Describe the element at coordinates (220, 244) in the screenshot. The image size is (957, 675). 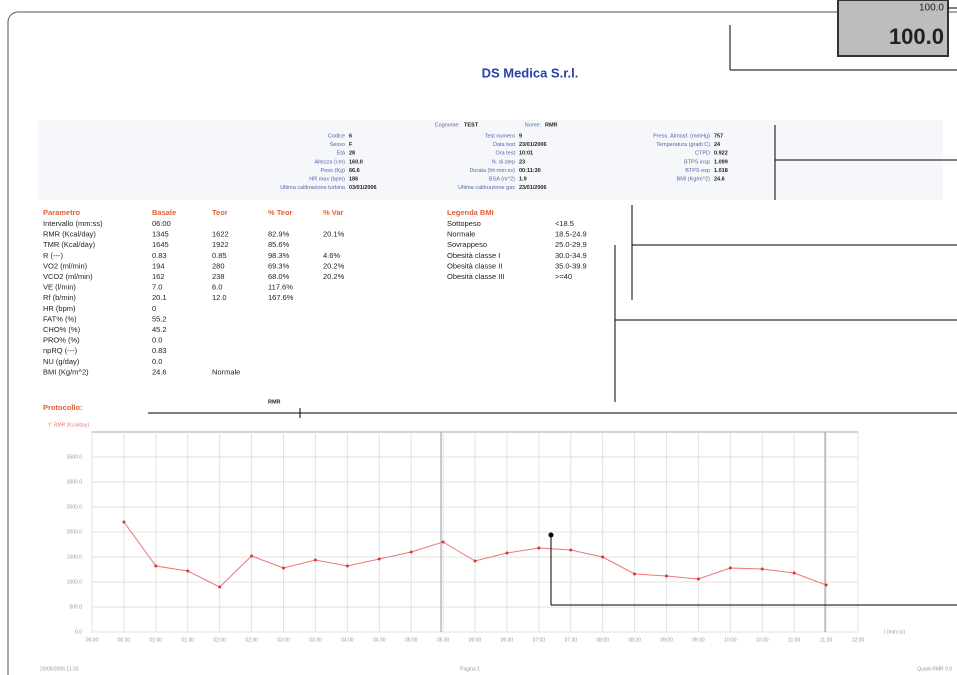
I see `table-cell: 1922` at that location.